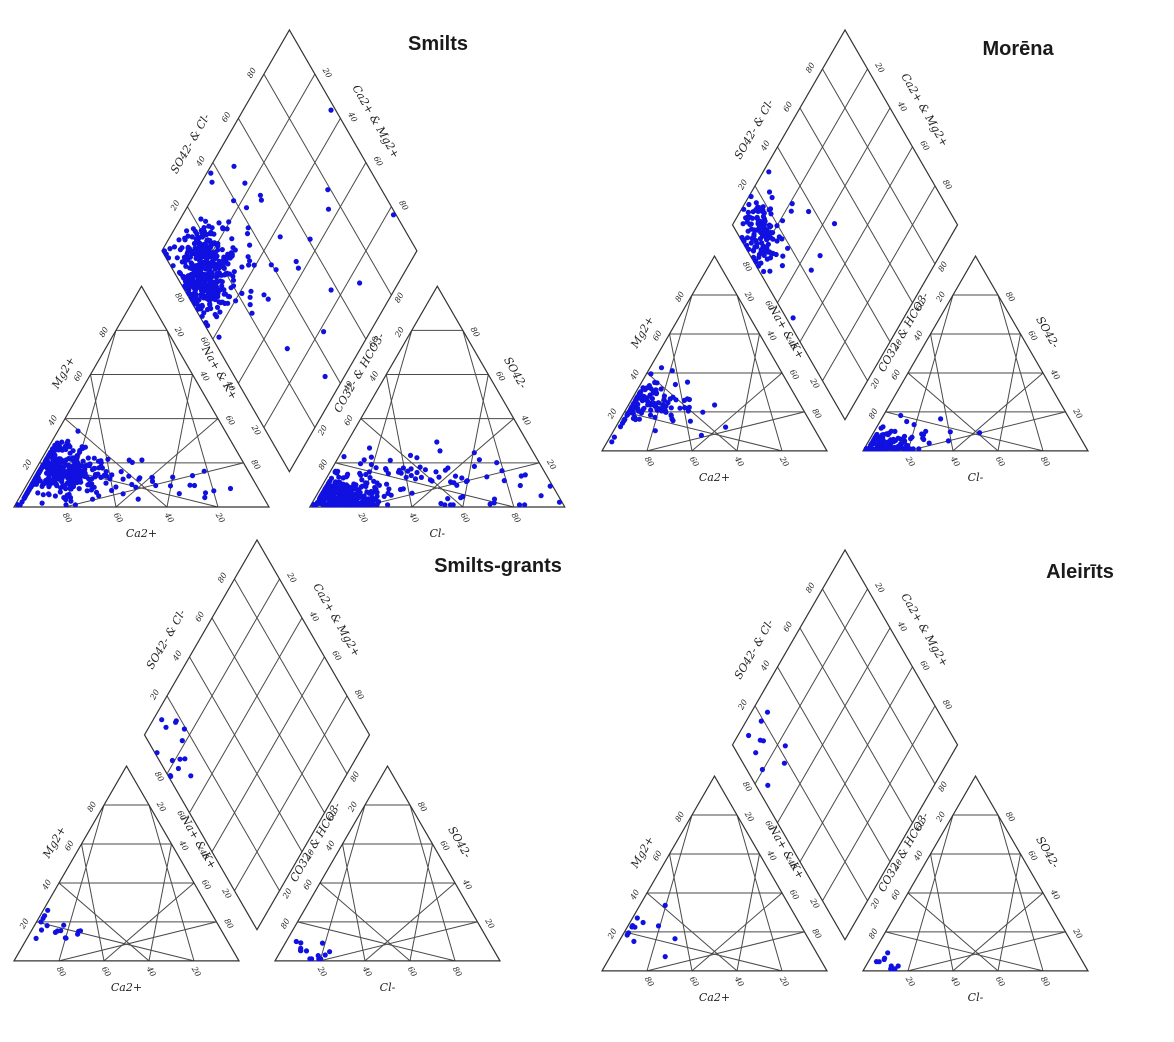 Image resolution: width=1174 pixels, height=1042 pixels. I want to click on diamond-lower-right-tick: 80, so click(354, 776).